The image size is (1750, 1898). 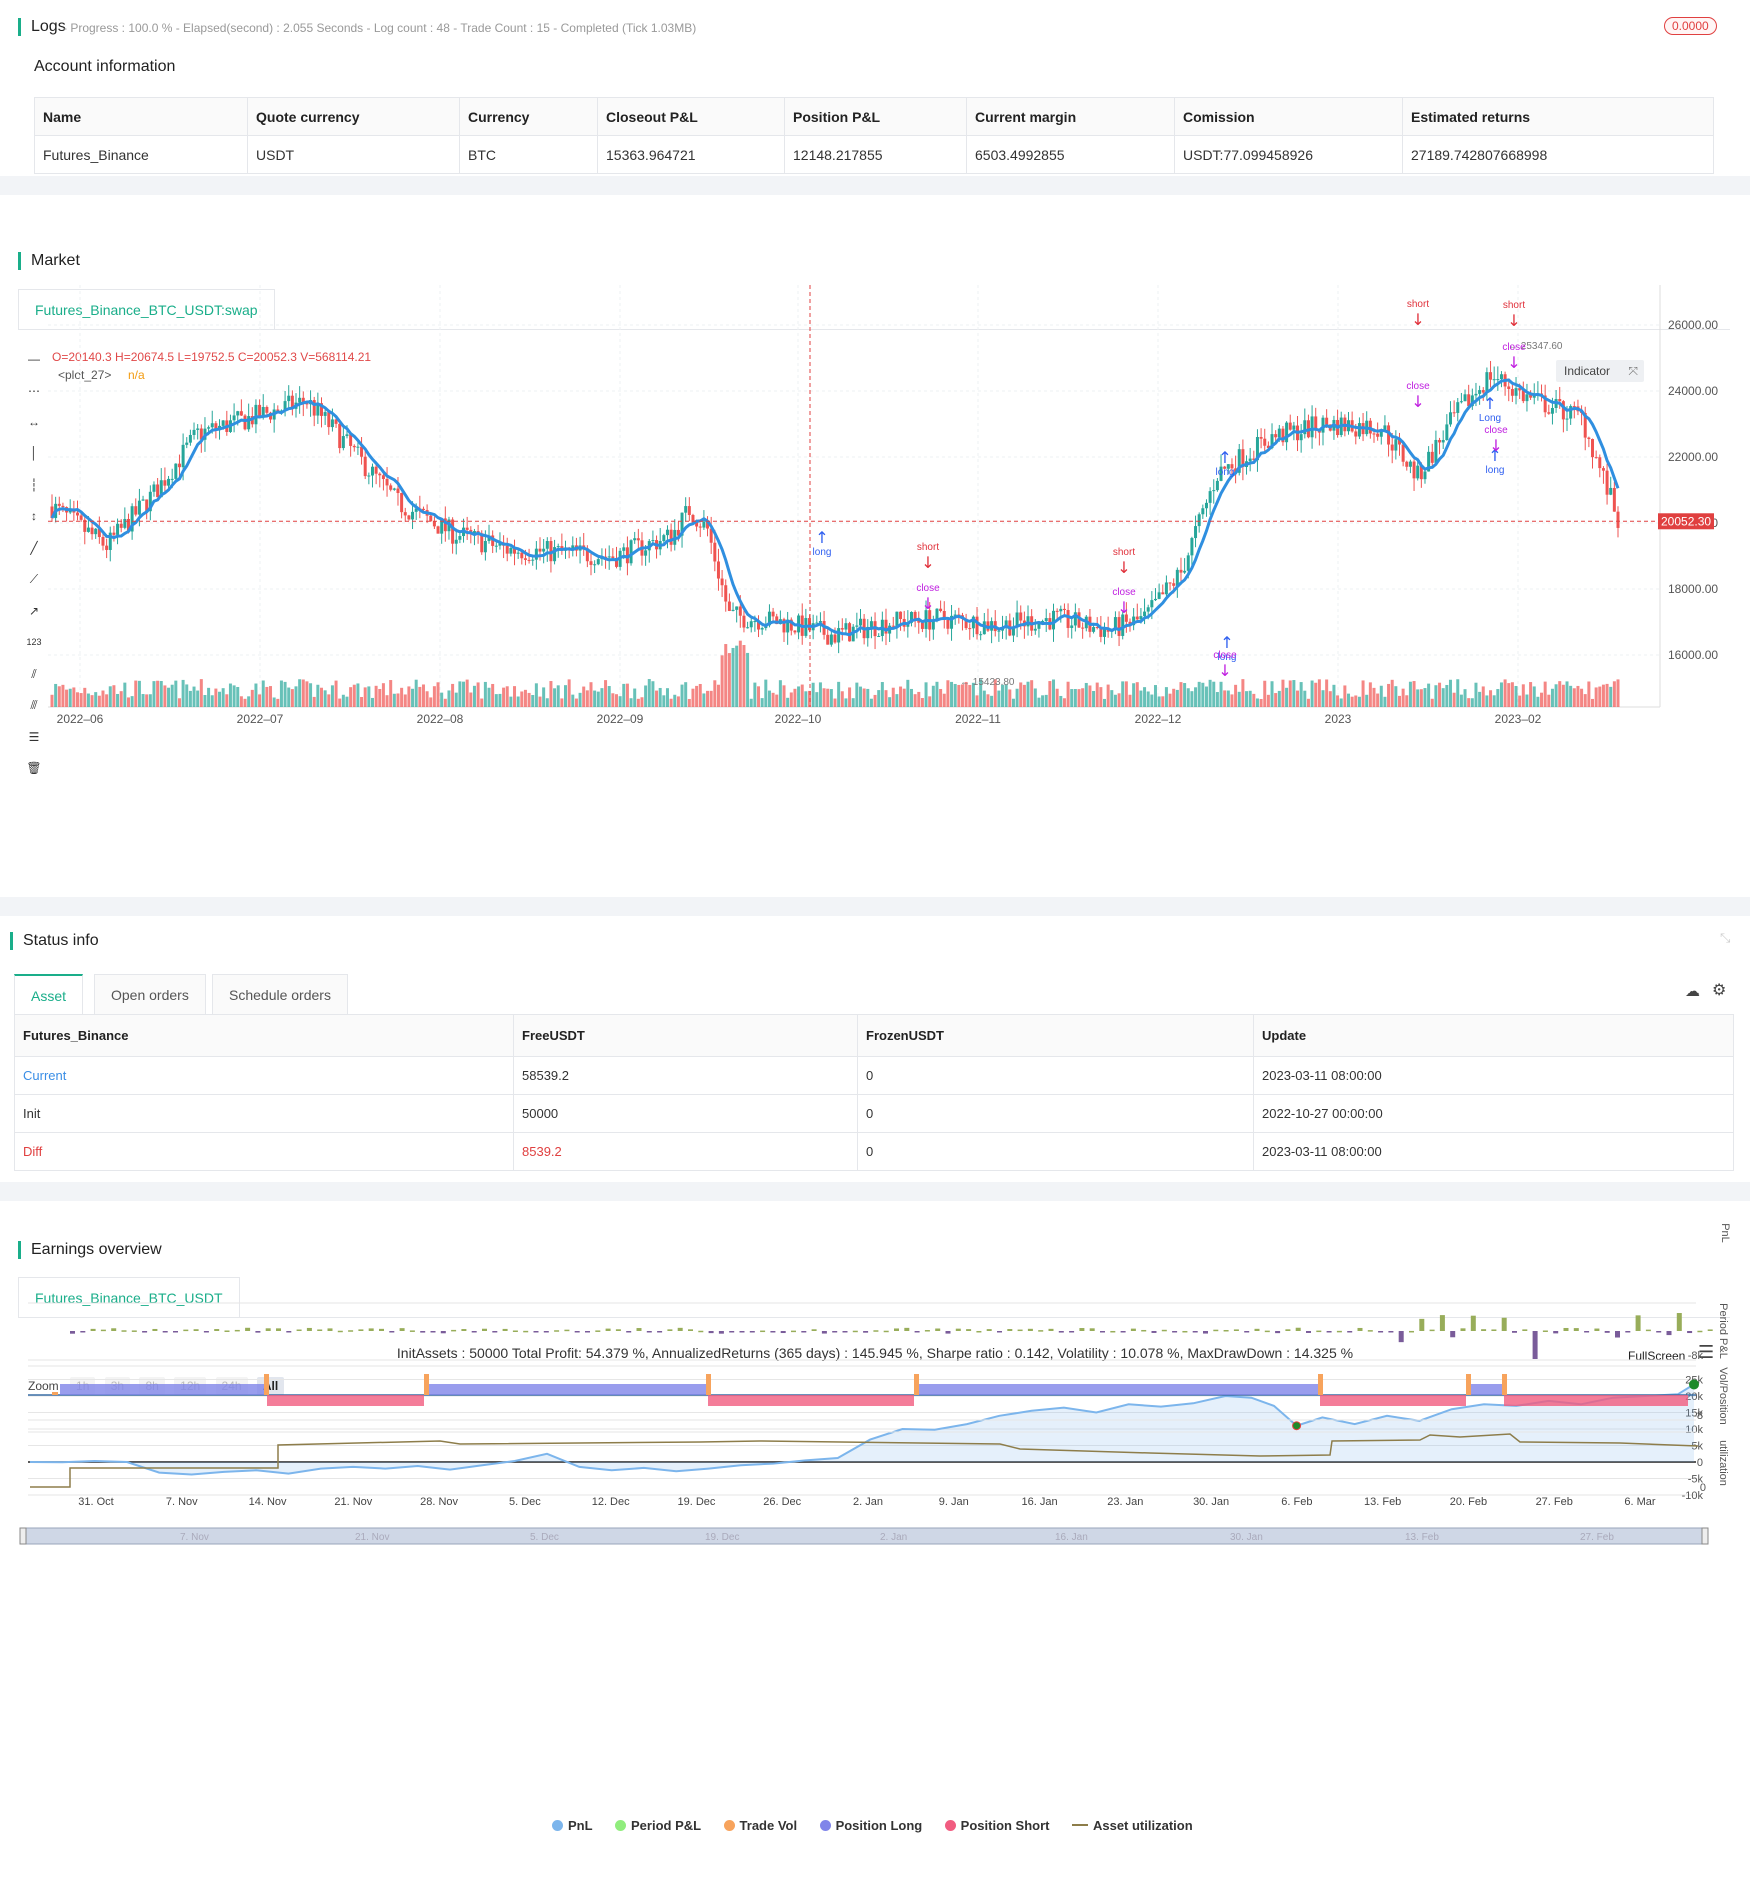 What do you see at coordinates (1382, 1502) in the screenshot?
I see `x-tick-label: 13. Feb` at bounding box center [1382, 1502].